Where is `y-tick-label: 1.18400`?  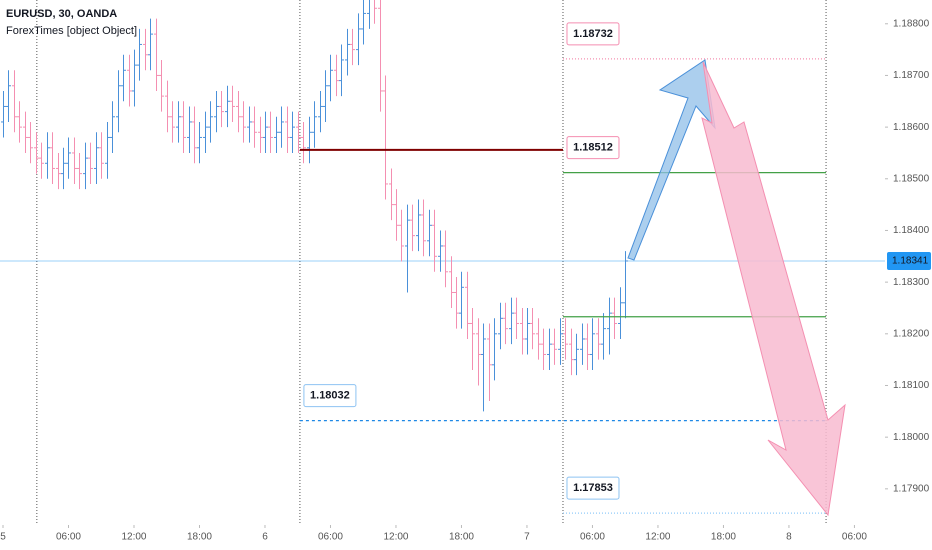
y-tick-label: 1.18400 is located at coordinates (911, 230).